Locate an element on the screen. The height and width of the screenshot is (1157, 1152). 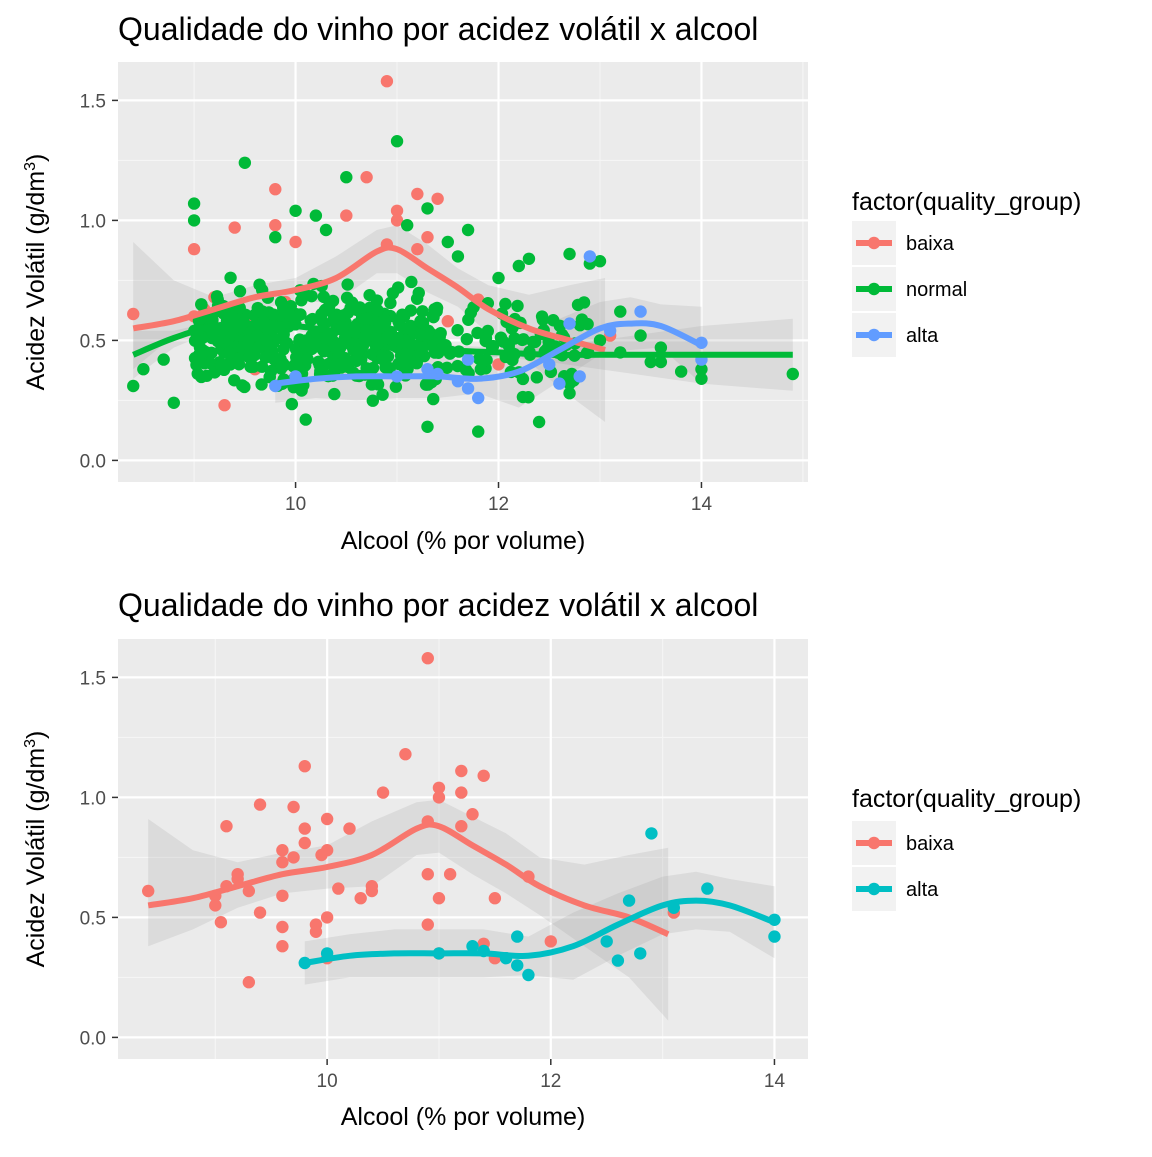
y-tick-label: 1.0 is located at coordinates (93, 221).